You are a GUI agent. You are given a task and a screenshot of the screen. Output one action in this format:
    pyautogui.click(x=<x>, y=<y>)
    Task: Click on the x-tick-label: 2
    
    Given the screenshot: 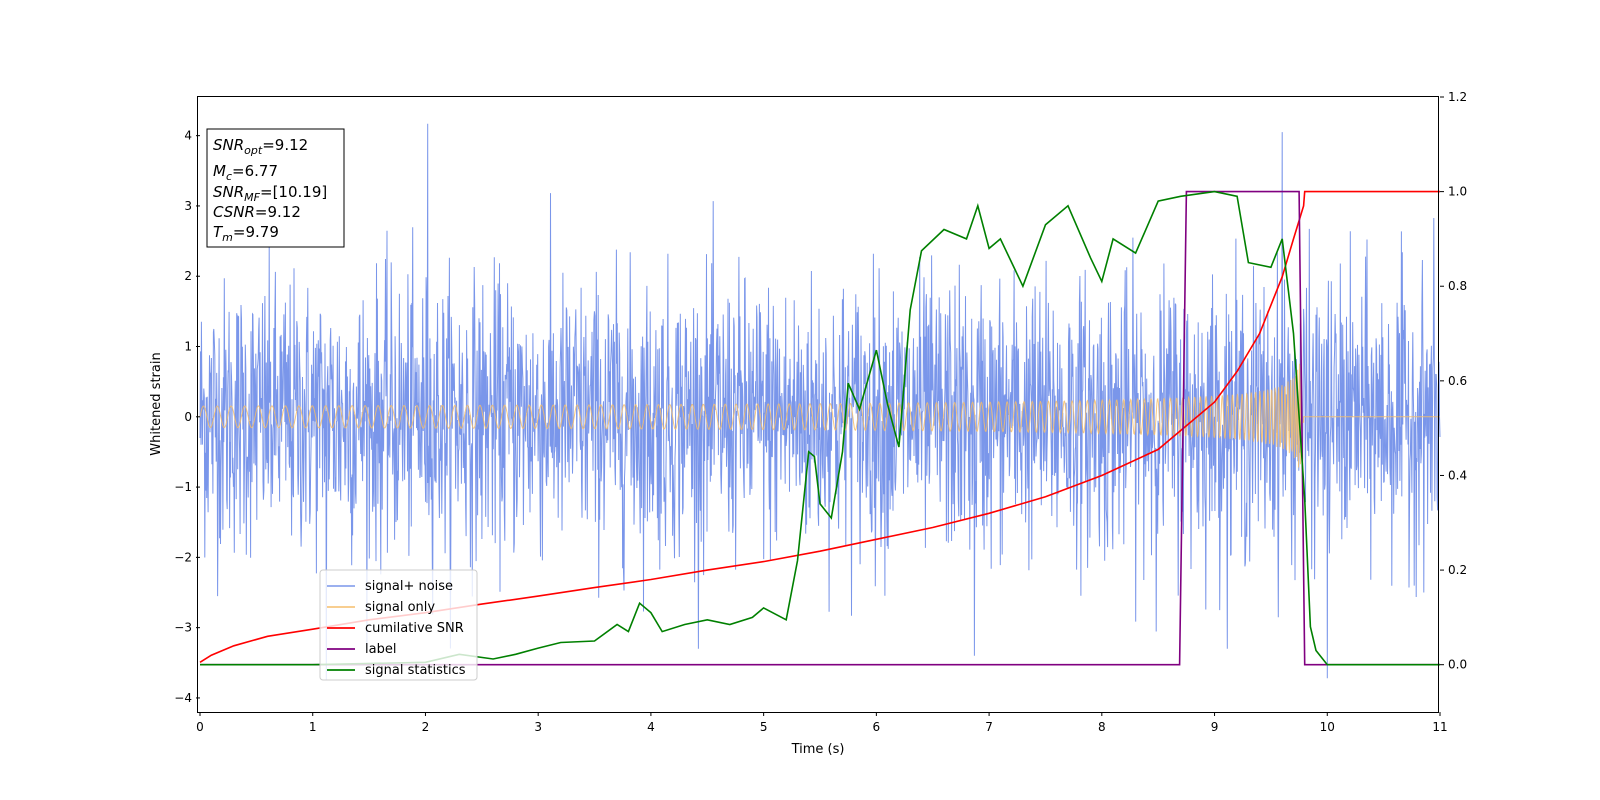 What is the action you would take?
    pyautogui.click(x=426, y=727)
    